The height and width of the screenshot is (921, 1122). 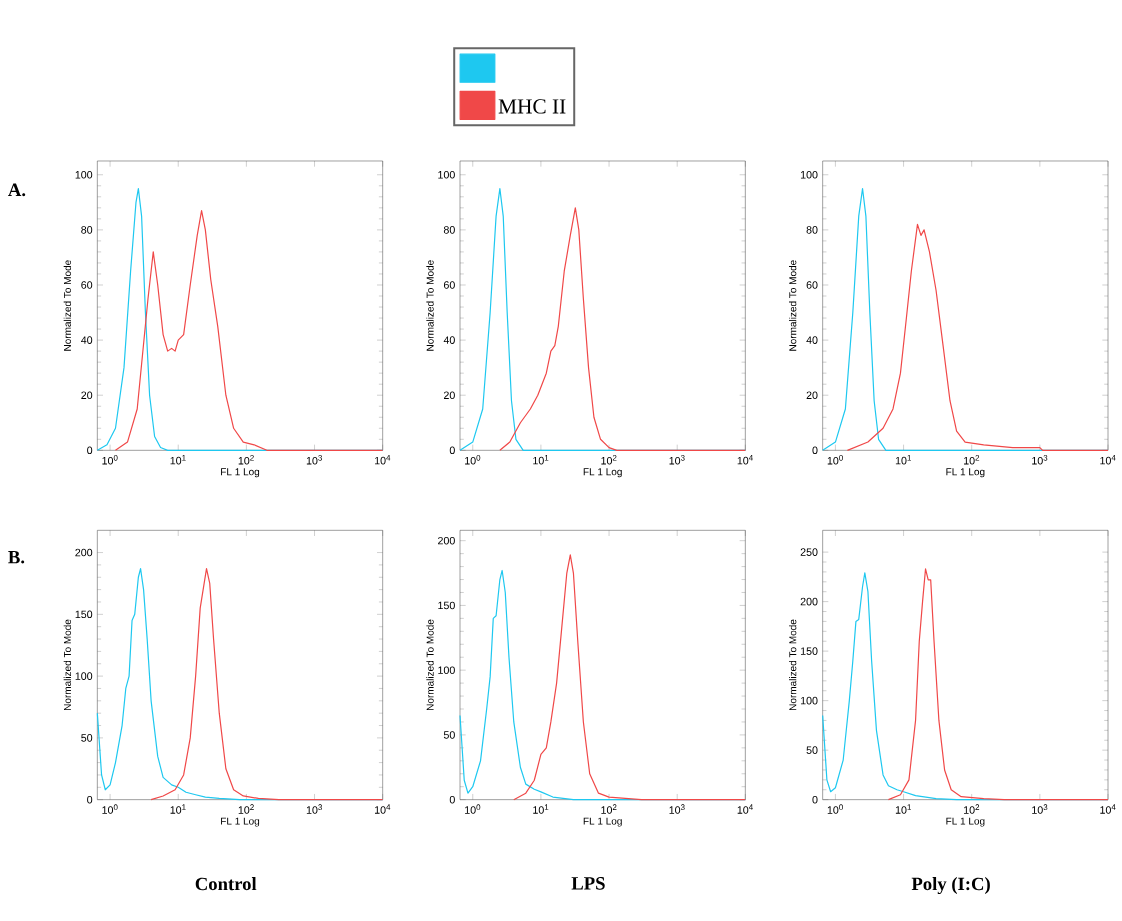 What do you see at coordinates (16, 557) in the screenshot?
I see `text: B.` at bounding box center [16, 557].